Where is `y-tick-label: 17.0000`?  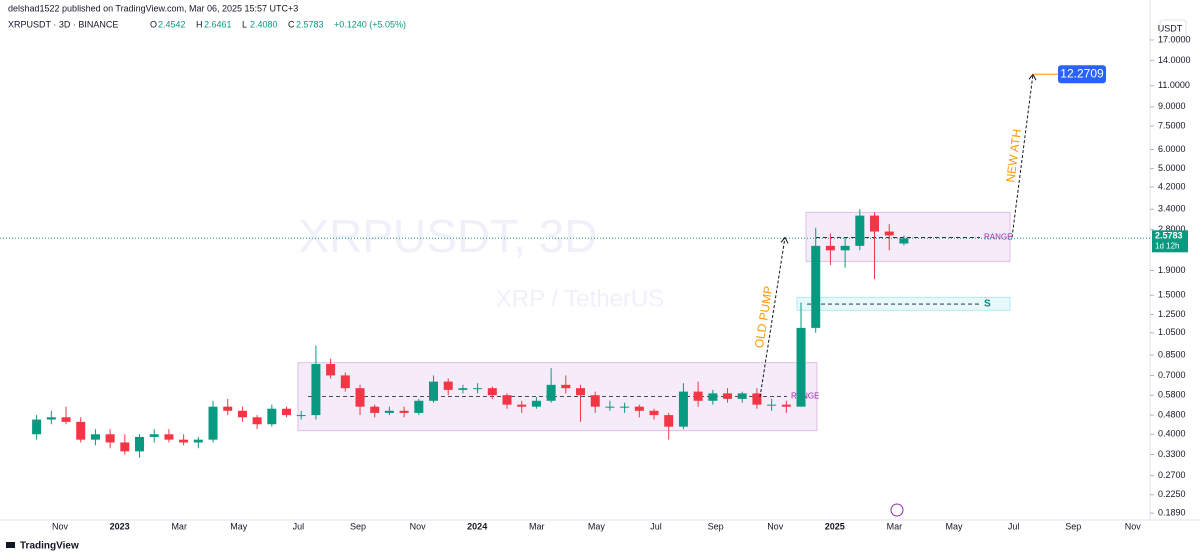 y-tick-label: 17.0000 is located at coordinates (1174, 39).